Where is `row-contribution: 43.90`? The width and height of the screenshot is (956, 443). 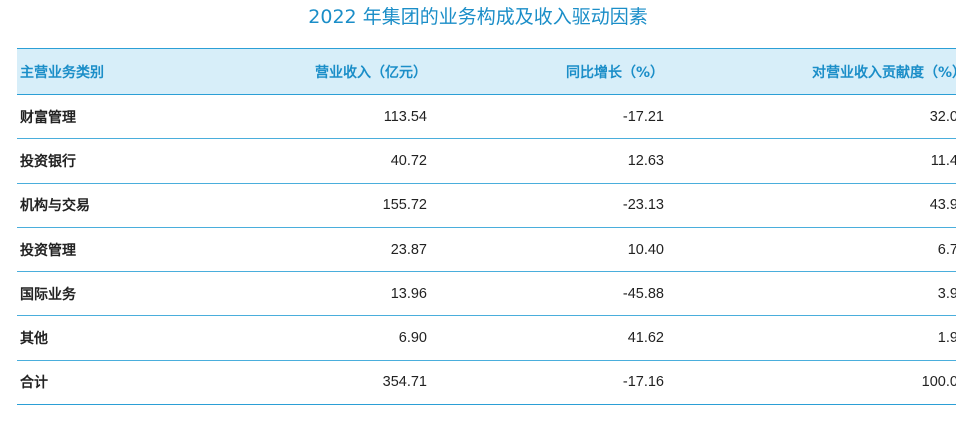
row-contribution: 43.90 is located at coordinates (813, 205).